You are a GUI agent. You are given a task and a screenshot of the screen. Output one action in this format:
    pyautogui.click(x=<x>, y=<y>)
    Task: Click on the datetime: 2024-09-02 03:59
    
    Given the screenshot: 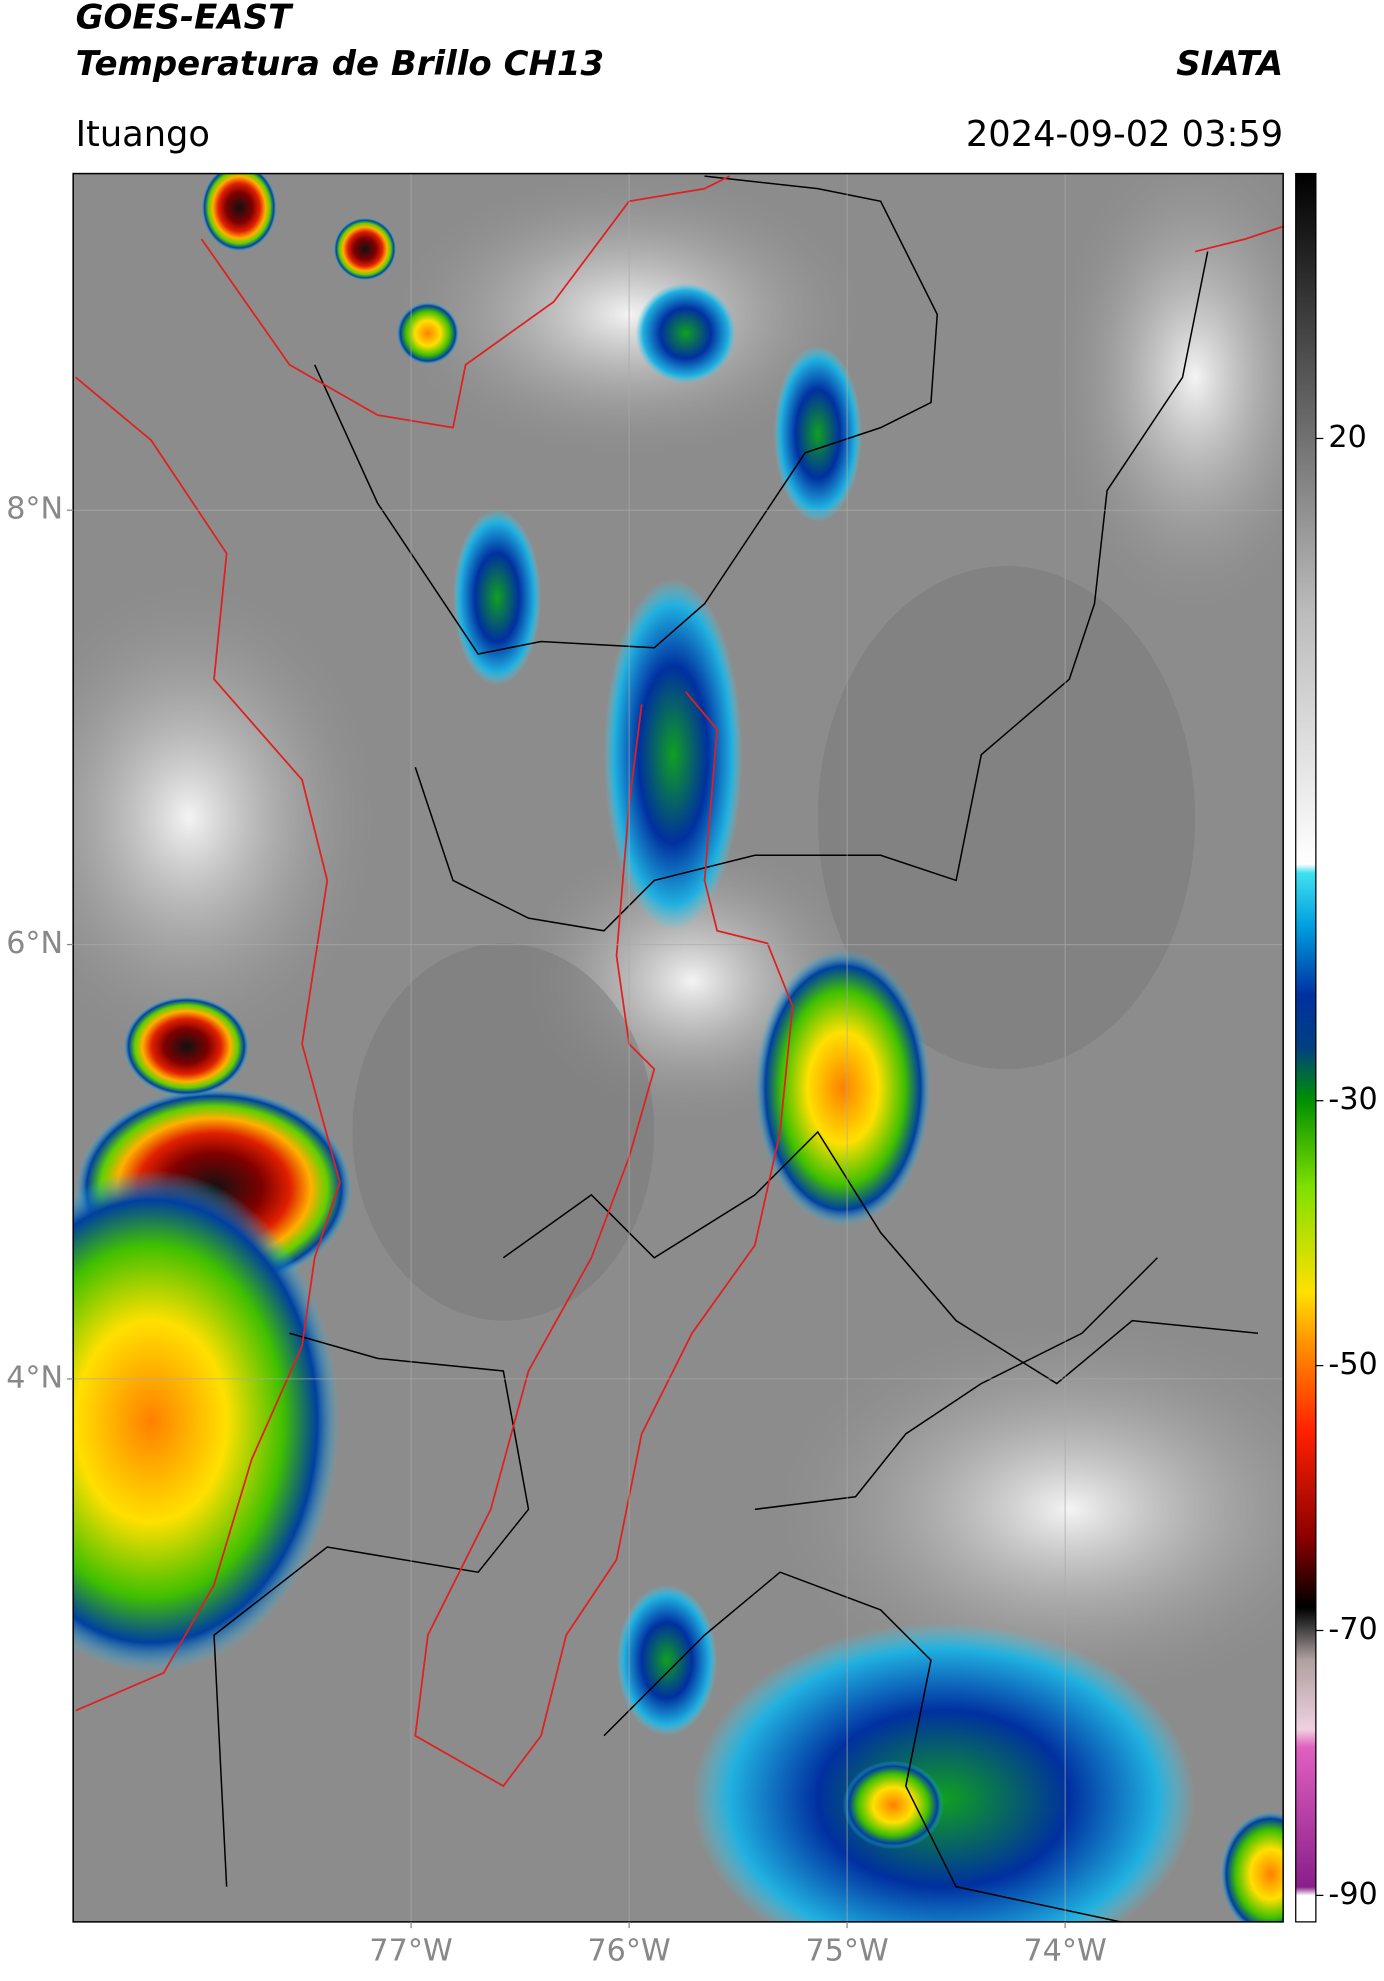 What is the action you would take?
    pyautogui.click(x=1124, y=134)
    